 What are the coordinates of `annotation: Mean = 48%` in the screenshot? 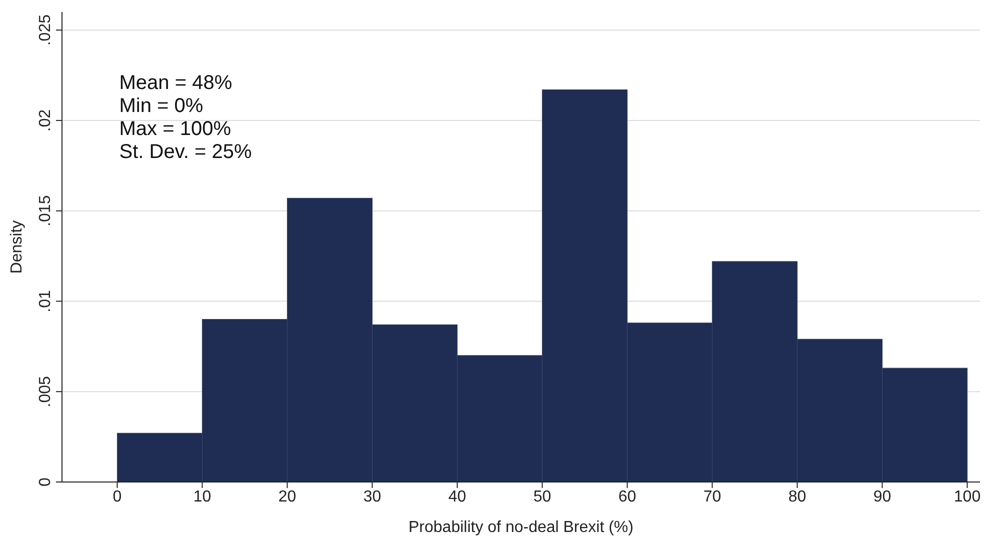 It's located at (176, 83).